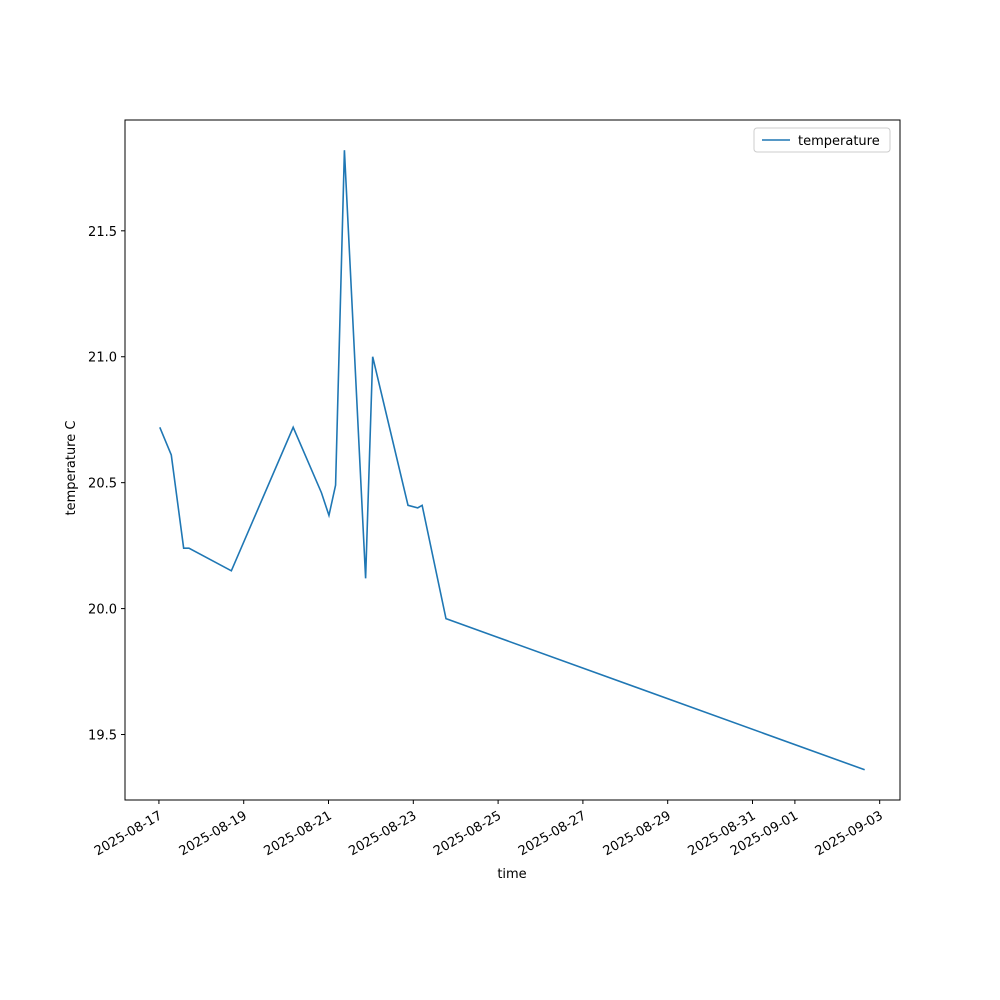  I want to click on x-tick-label: 2025-08-25, so click(467, 833).